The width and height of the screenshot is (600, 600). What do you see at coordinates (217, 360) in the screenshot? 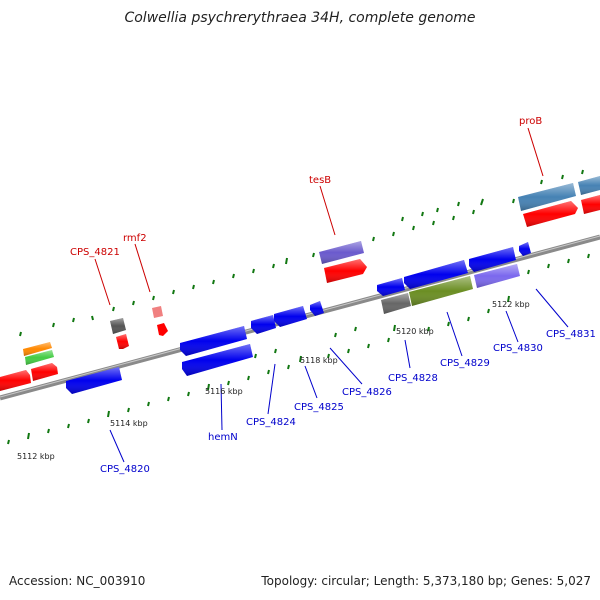
I see `gene-arrow-hemN` at bounding box center [217, 360].